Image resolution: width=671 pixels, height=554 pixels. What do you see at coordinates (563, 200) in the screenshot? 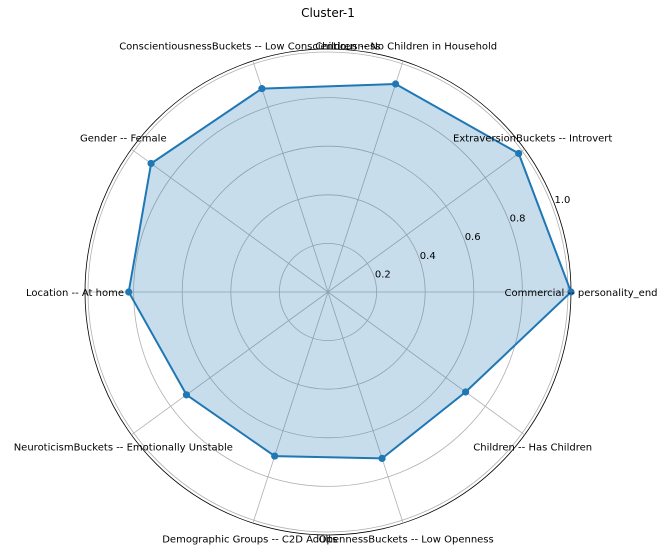
I see `radial-tick-label: 1.0` at bounding box center [563, 200].